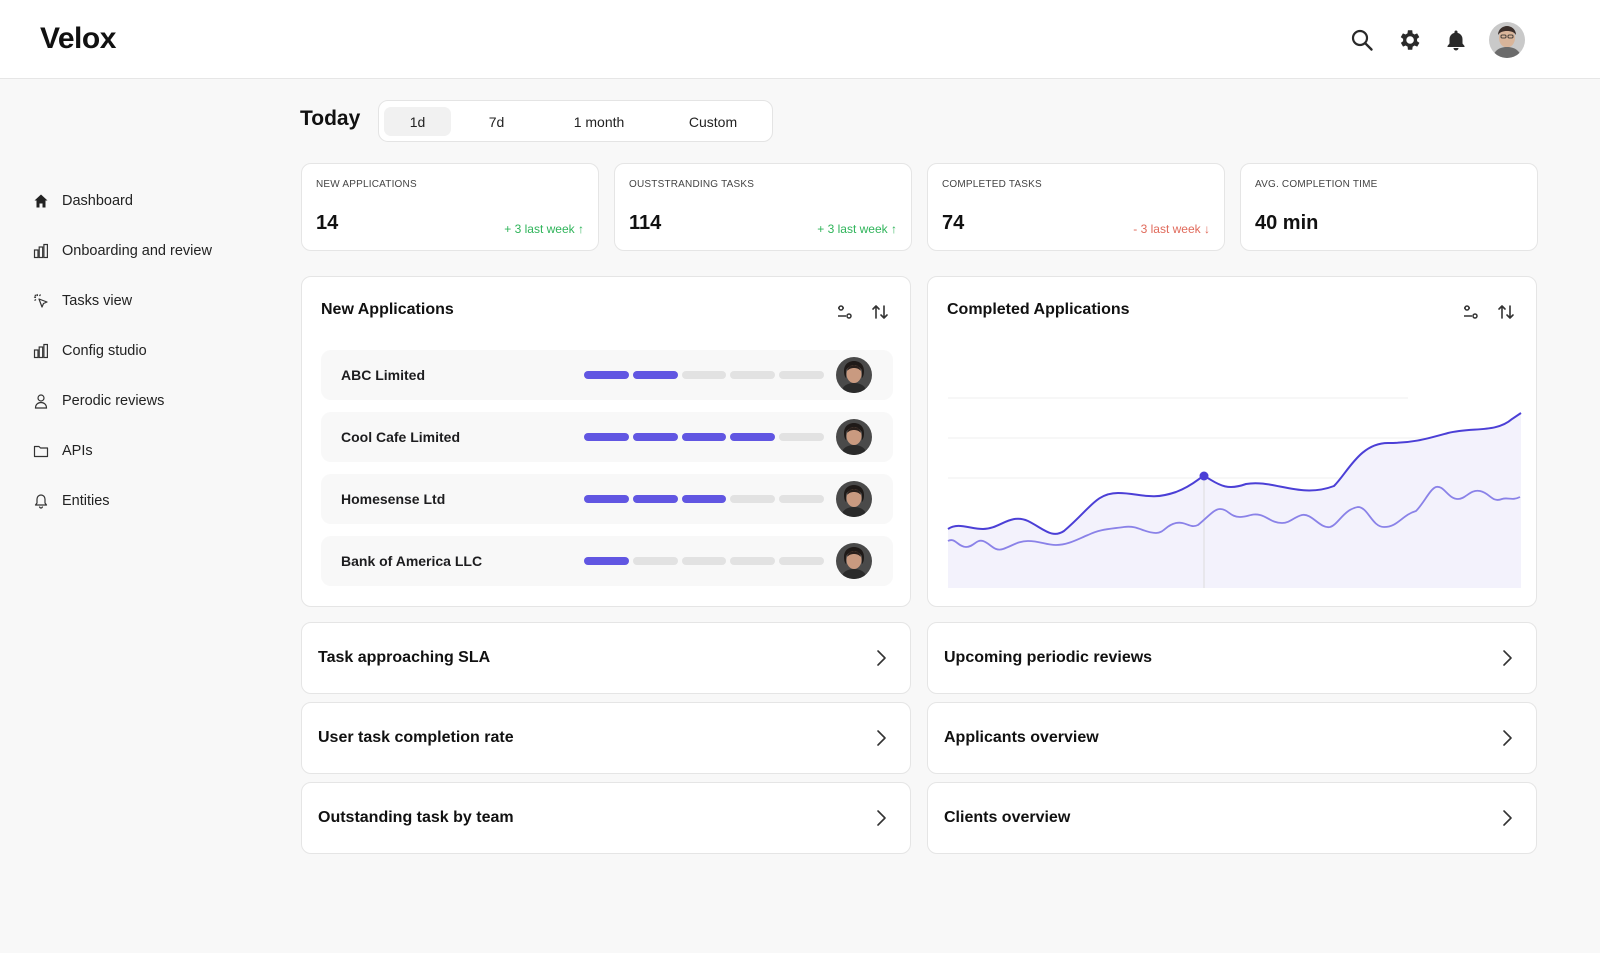  Describe the element at coordinates (800, 39) in the screenshot. I see `top-header: Velox` at that location.